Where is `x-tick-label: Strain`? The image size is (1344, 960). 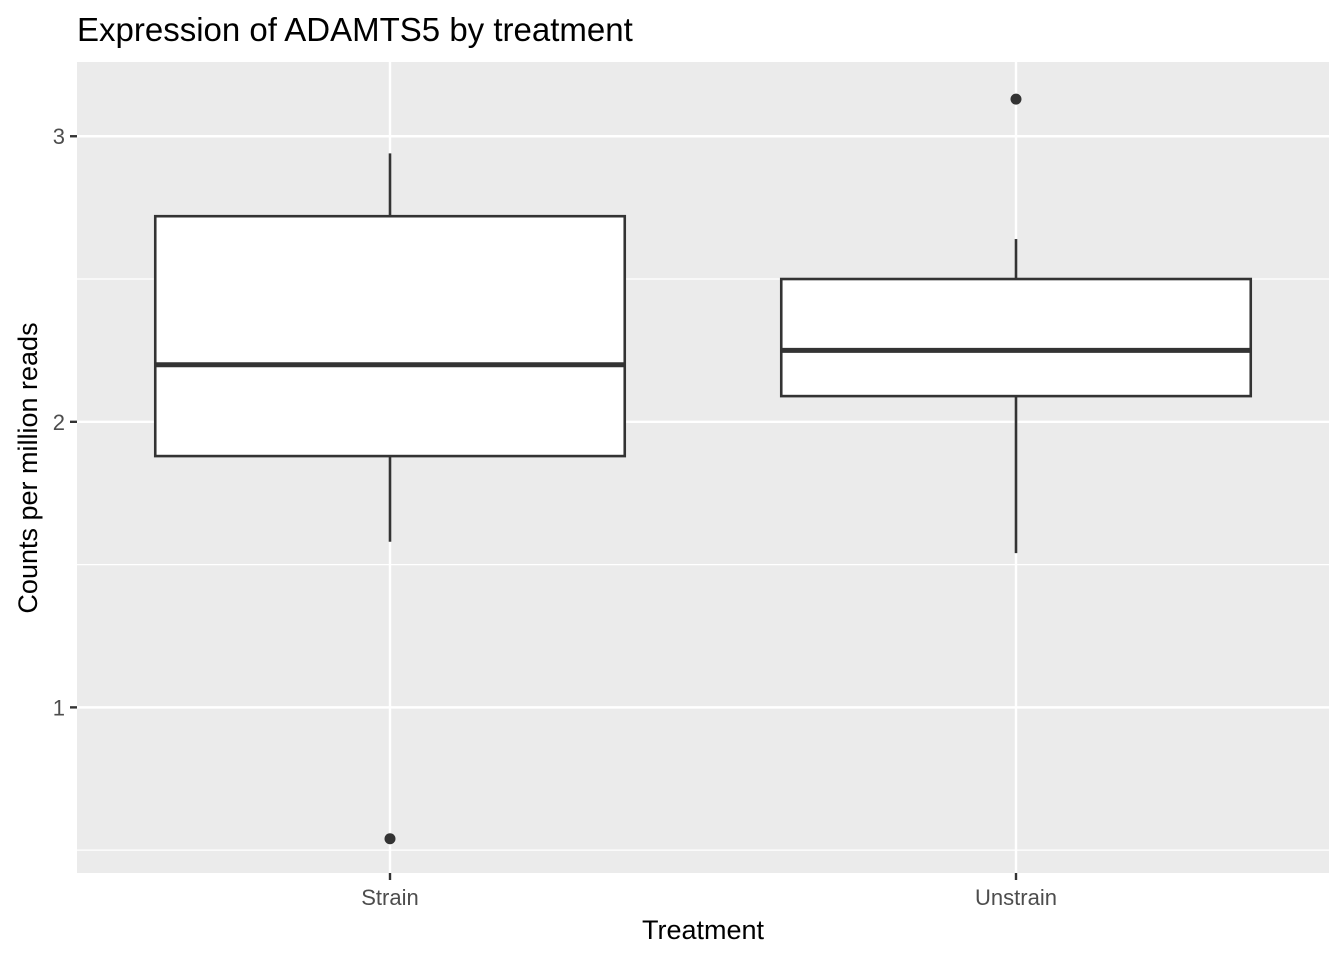
x-tick-label: Strain is located at coordinates (389, 897).